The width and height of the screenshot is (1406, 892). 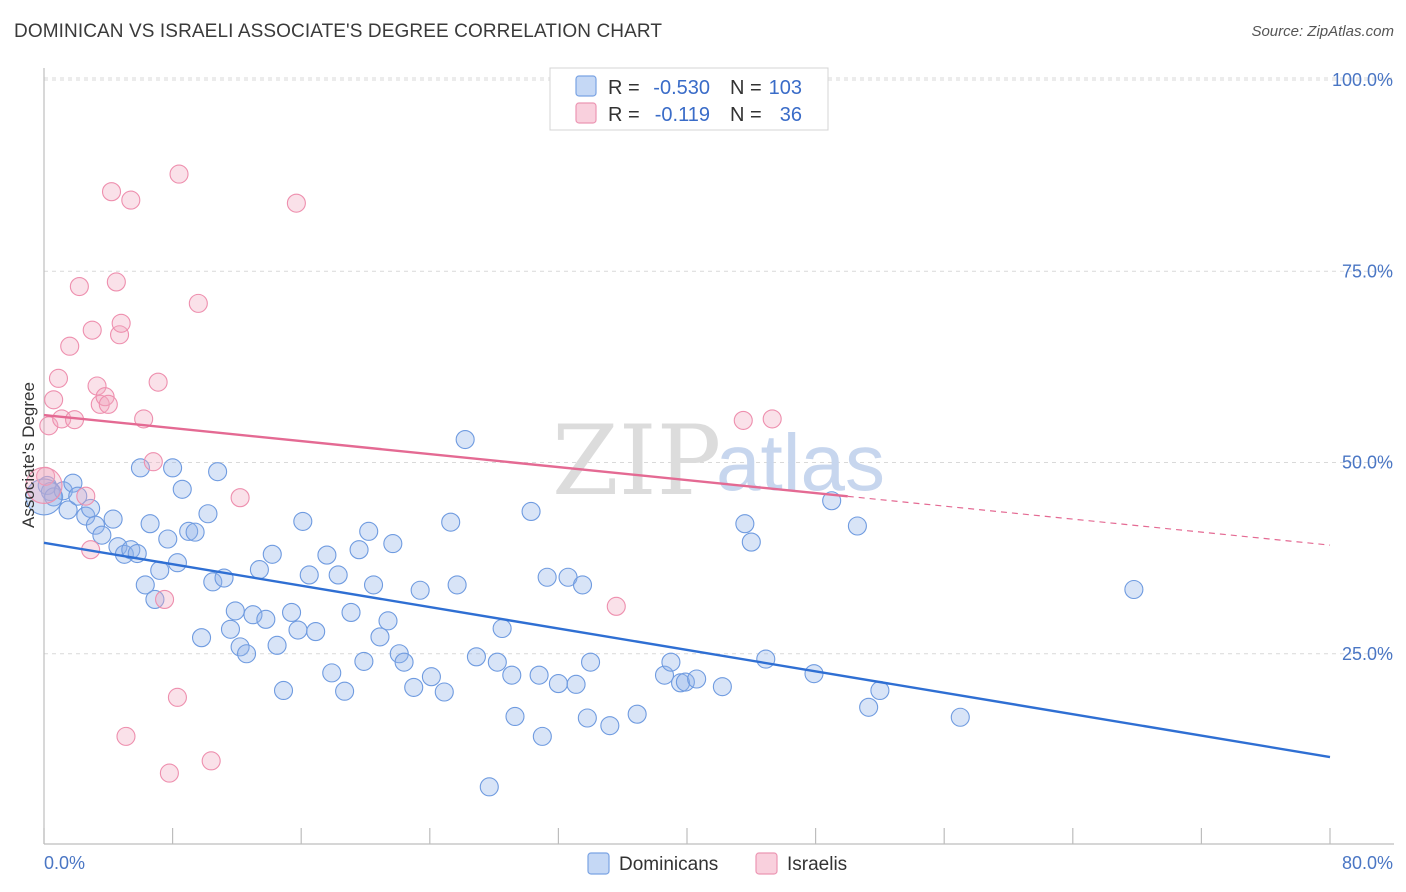 I want to click on bottom-legend-label-israelis: Israelis, so click(x=817, y=864).